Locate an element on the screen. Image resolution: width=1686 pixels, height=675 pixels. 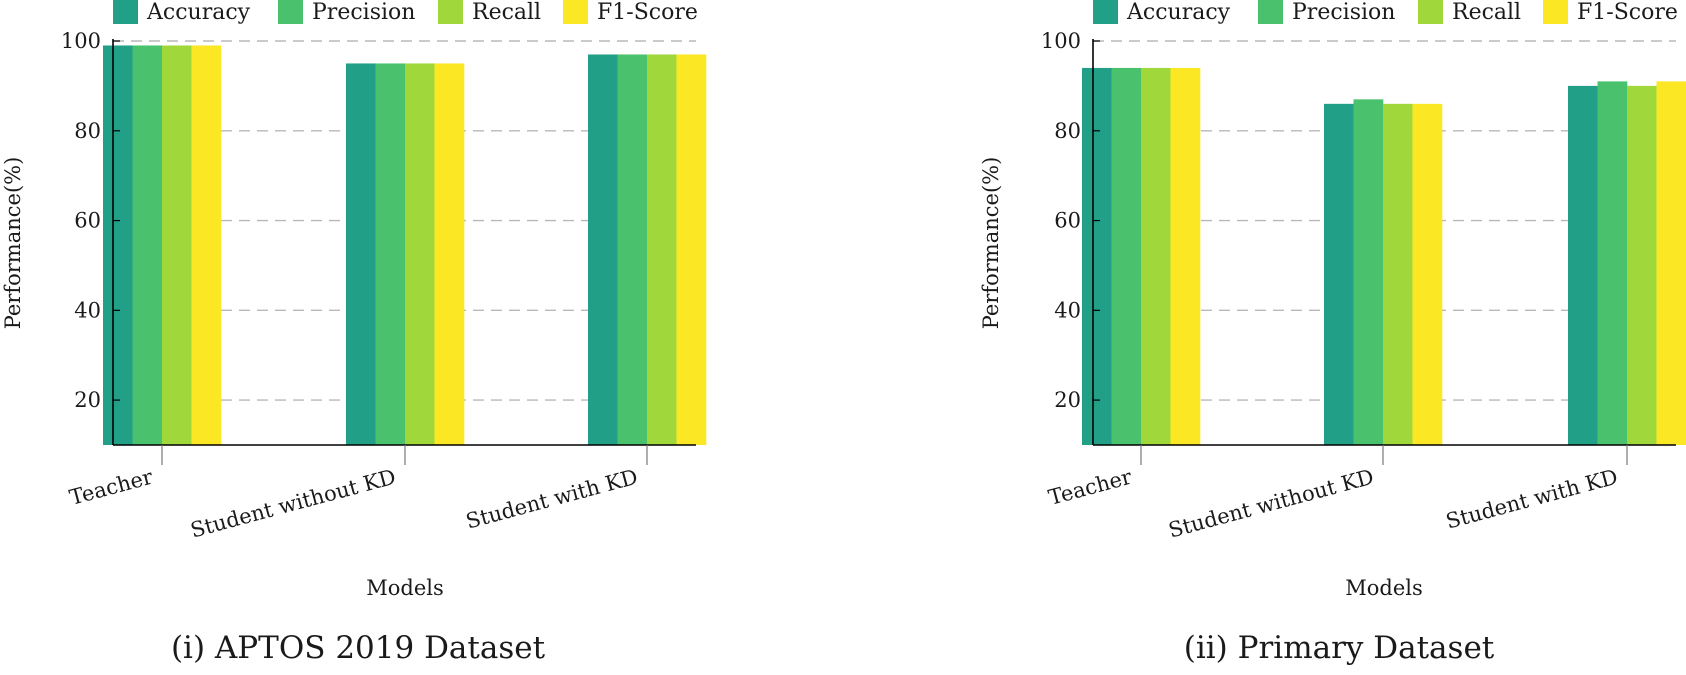
chart-caption: (ii) Primary Dataset is located at coordinates (1339, 648).